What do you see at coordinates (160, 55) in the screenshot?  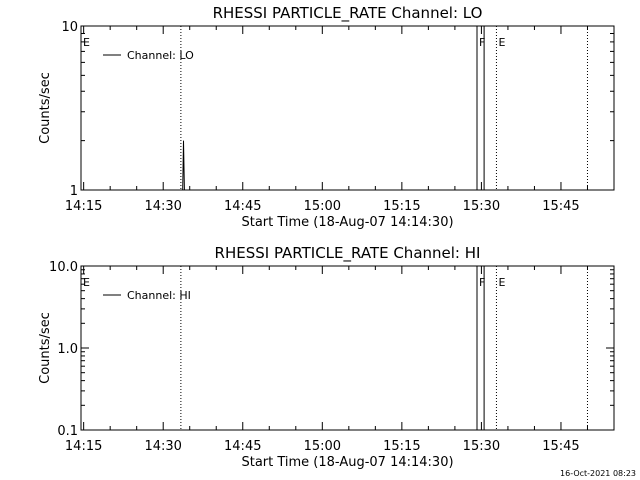 I see `legend-label: Channel: LO` at bounding box center [160, 55].